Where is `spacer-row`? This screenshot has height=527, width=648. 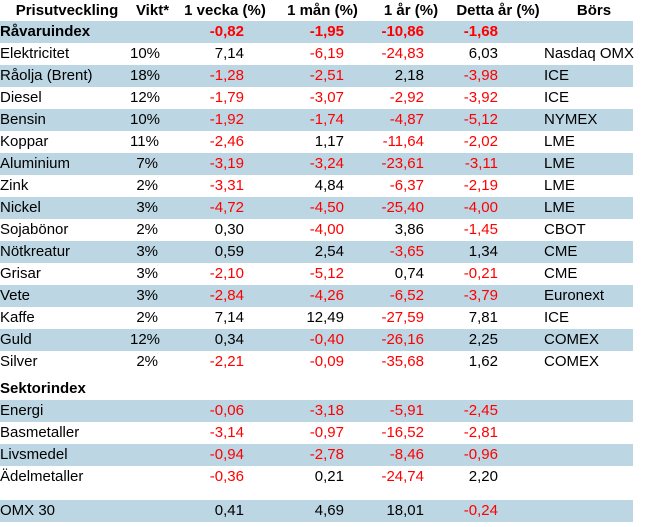 spacer-row is located at coordinates (316, 375).